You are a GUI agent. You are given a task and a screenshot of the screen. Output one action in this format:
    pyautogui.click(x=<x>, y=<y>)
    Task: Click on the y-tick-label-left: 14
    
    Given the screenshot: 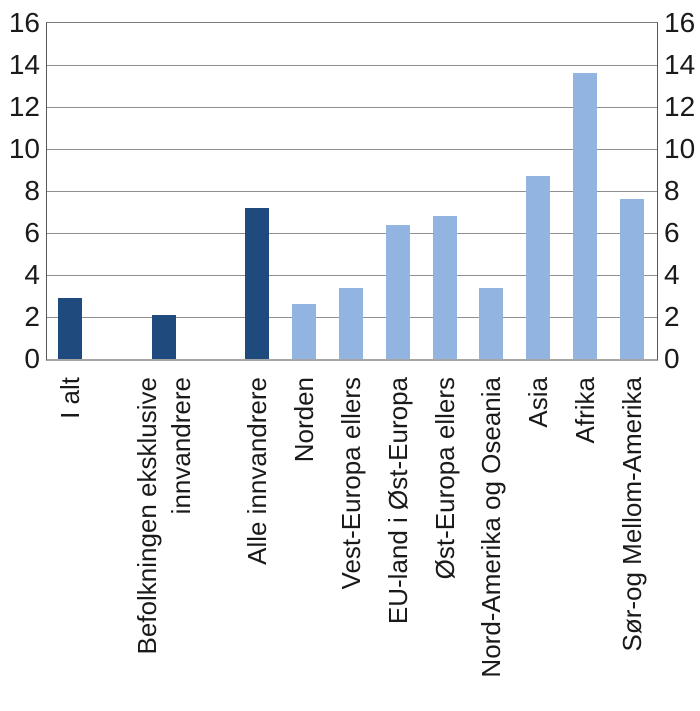 What is the action you would take?
    pyautogui.click(x=24, y=64)
    